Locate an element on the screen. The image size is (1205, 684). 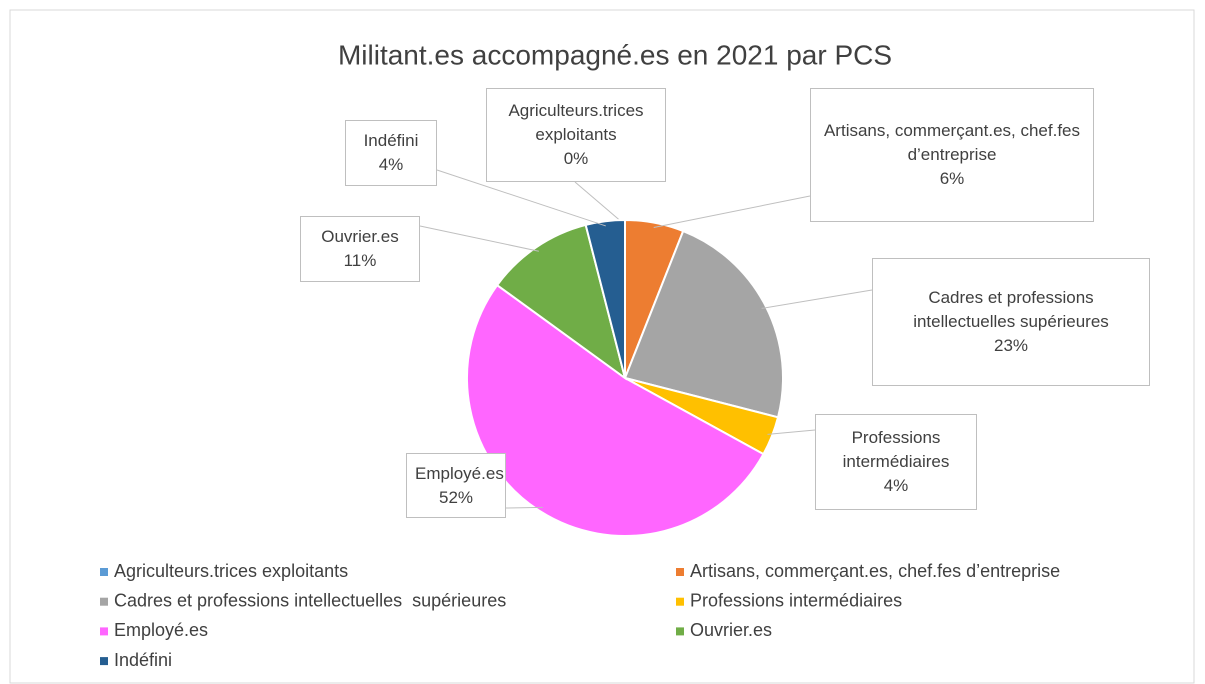
data-label: Agriculteurs.trices exploitants 0% is located at coordinates (576, 135).